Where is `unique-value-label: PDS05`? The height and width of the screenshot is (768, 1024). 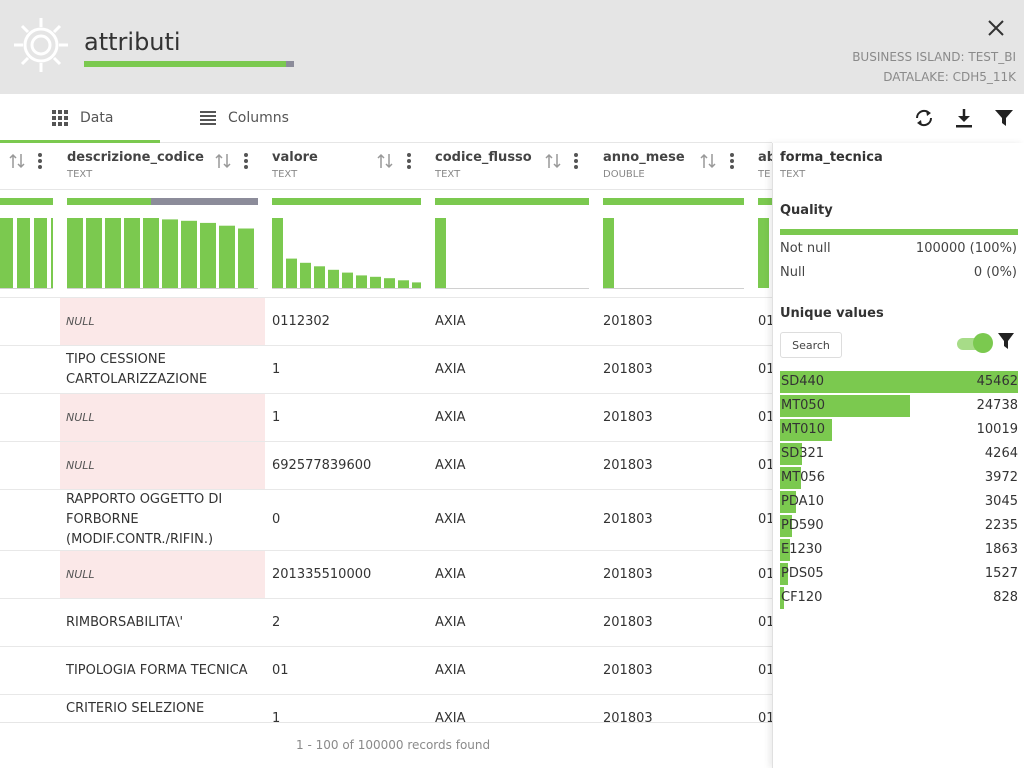 unique-value-label: PDS05 is located at coordinates (802, 573).